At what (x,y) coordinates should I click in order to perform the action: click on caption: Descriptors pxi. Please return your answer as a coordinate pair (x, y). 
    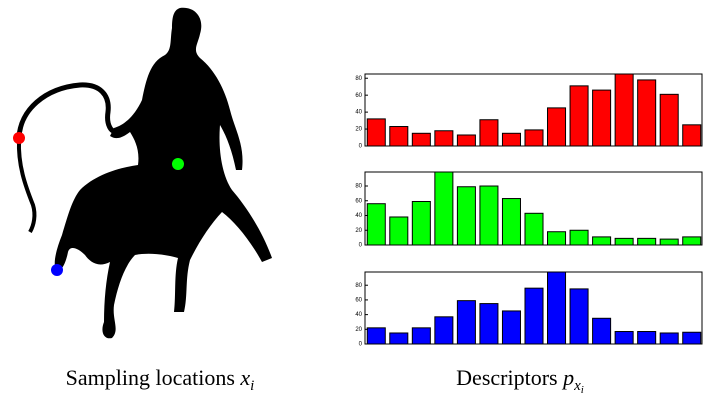
    Looking at the image, I should click on (520, 380).